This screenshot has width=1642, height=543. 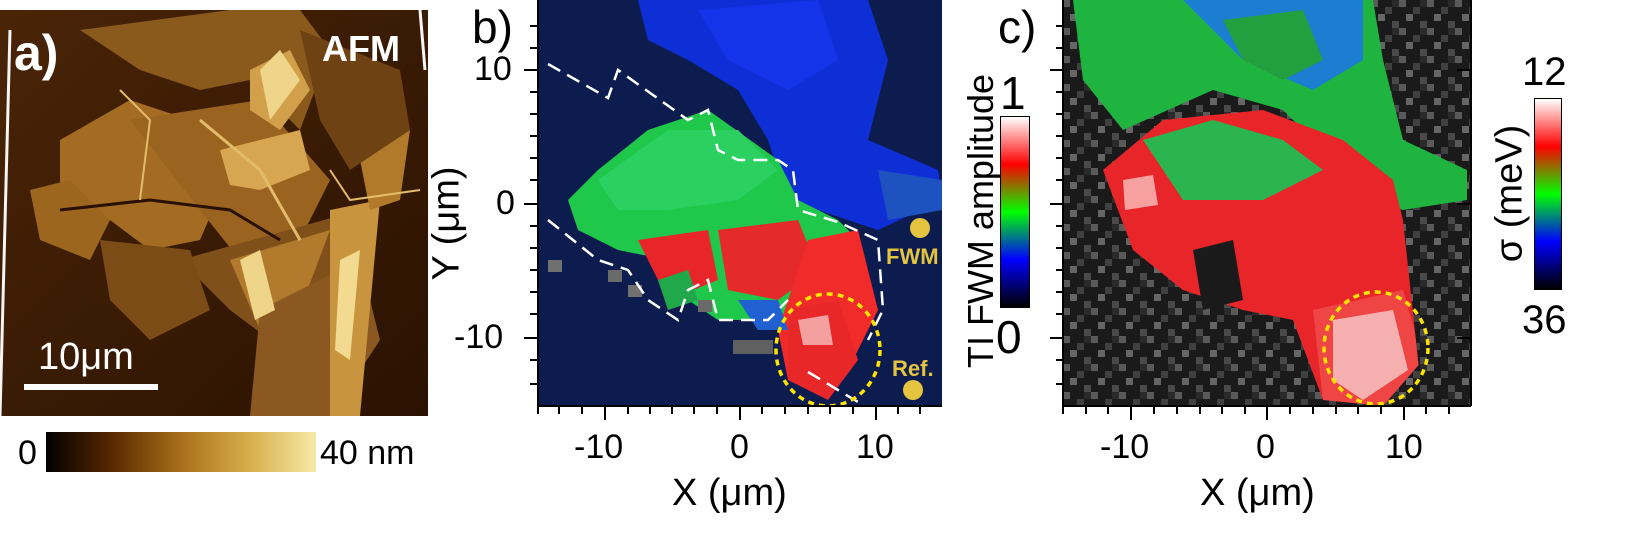 I want to click on scale-bar, so click(x=91, y=387).